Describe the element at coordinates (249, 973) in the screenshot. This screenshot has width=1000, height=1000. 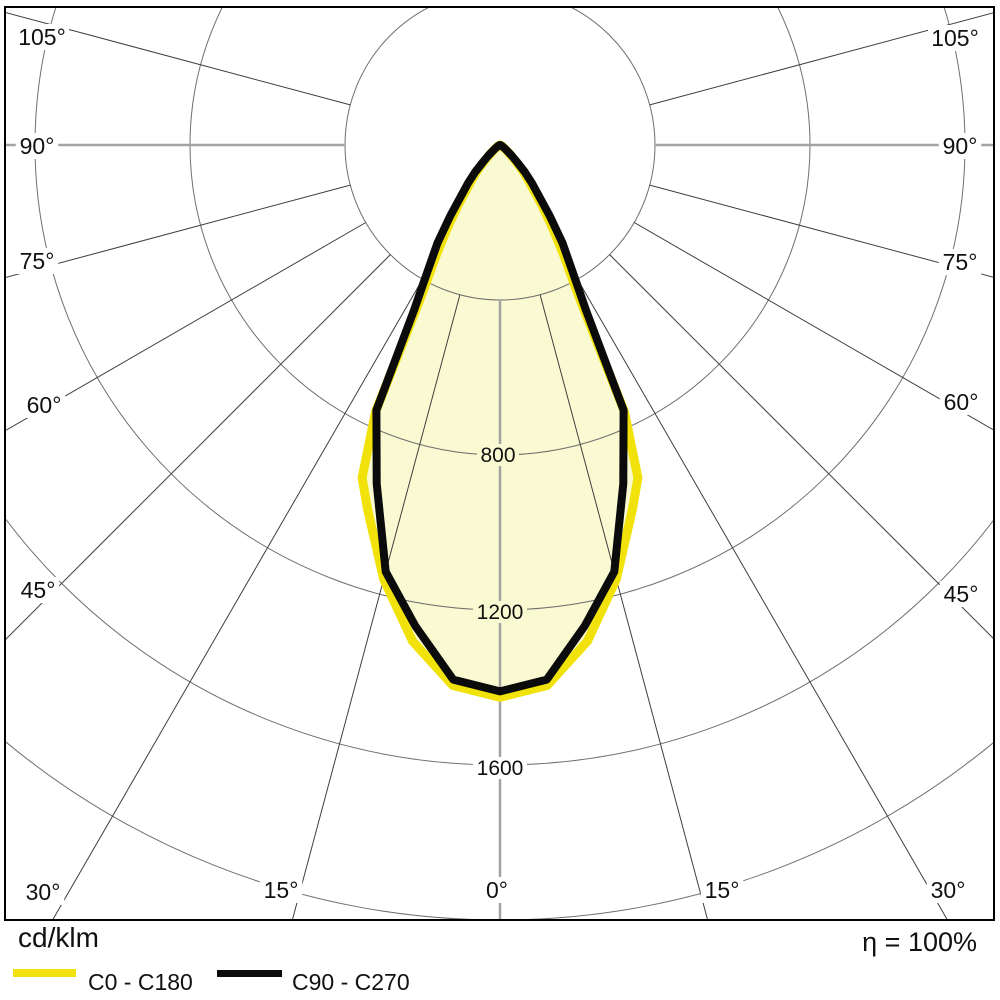
I see `legend-swatch-c90-c270` at that location.